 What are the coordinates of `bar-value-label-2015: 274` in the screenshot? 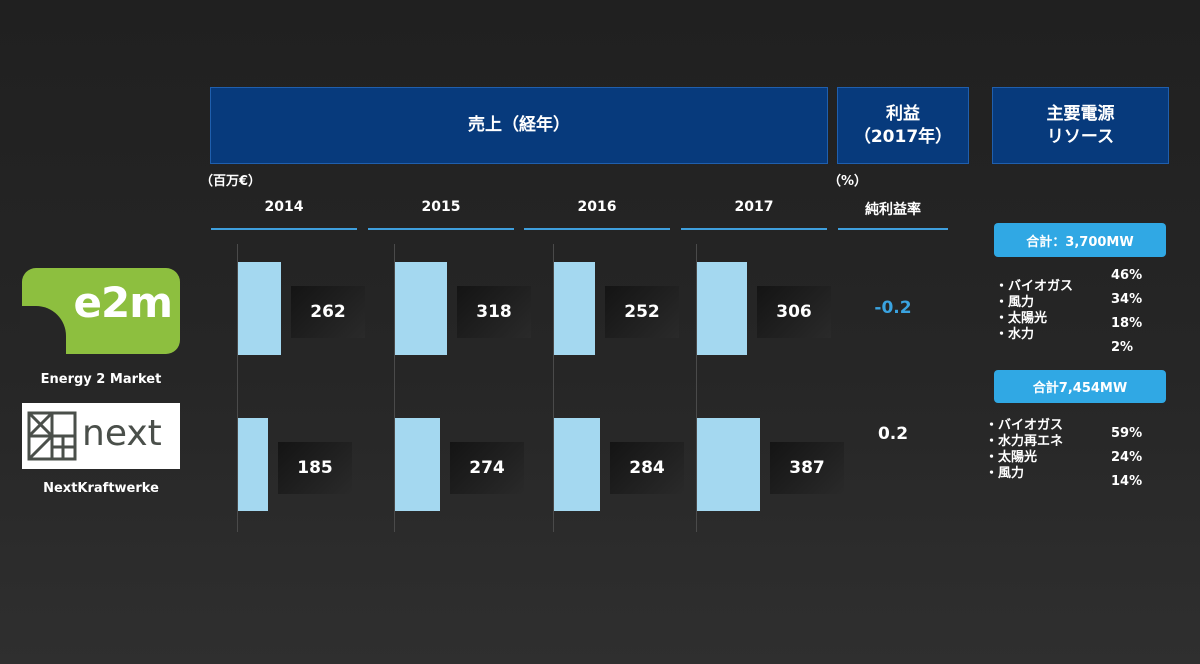 It's located at (487, 468).